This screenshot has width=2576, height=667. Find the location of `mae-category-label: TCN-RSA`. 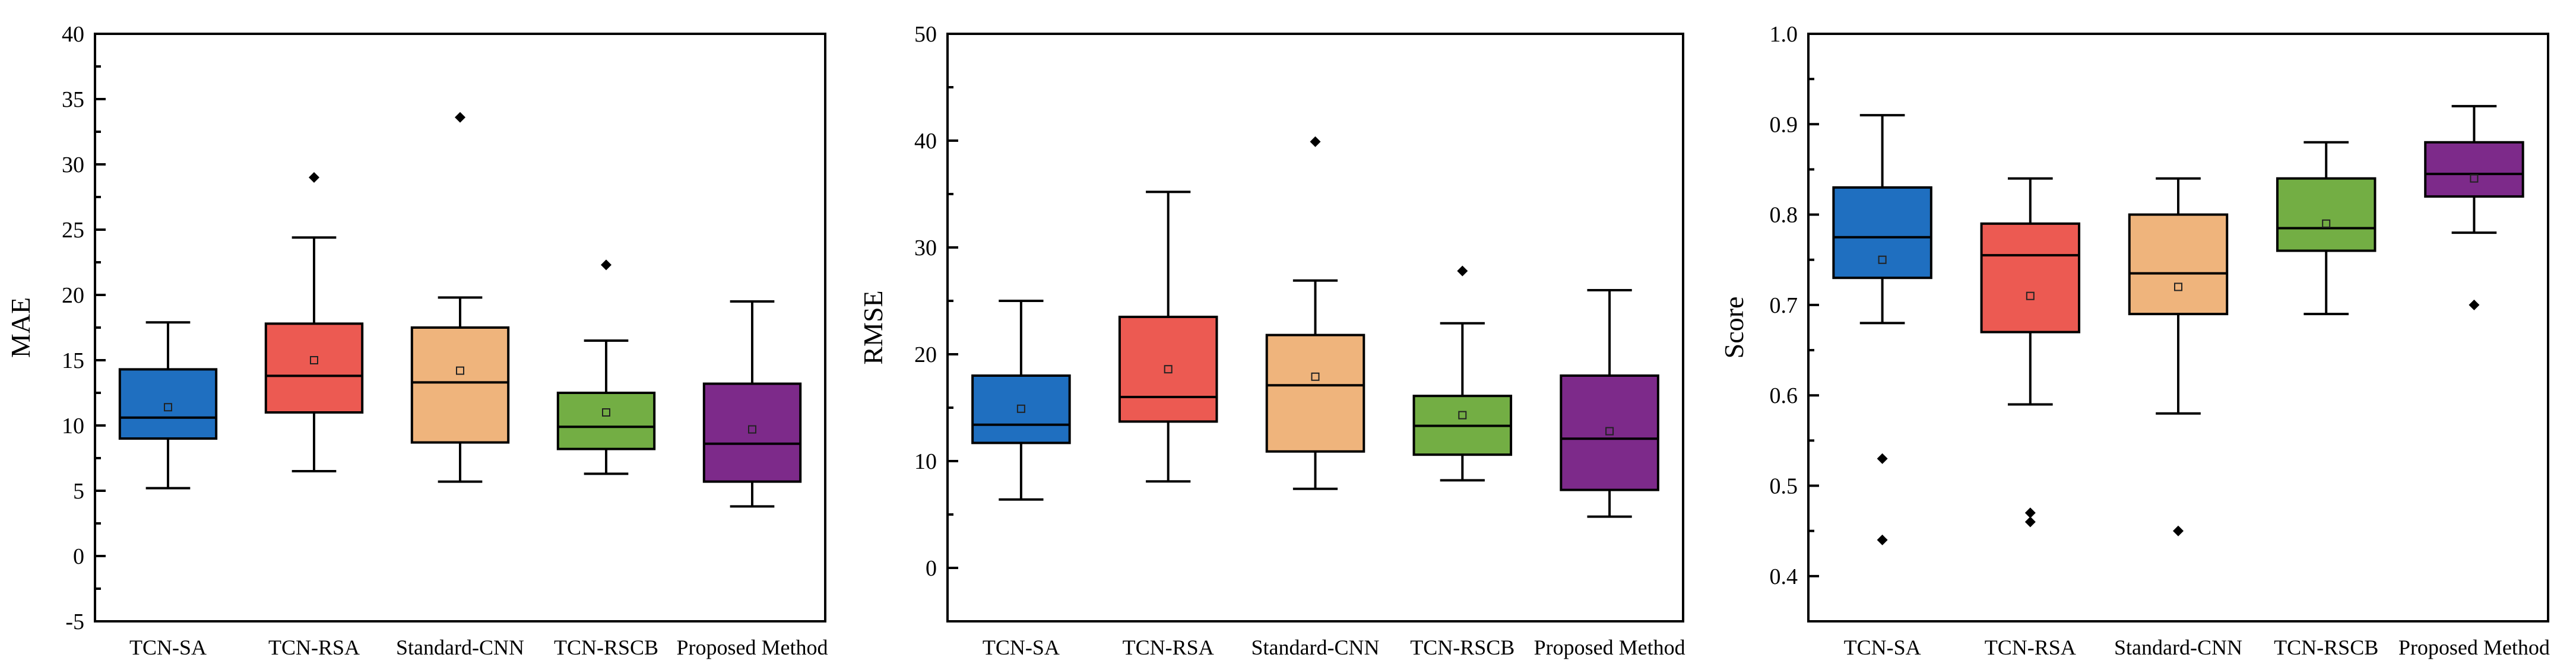

mae-category-label: TCN-RSA is located at coordinates (314, 647).